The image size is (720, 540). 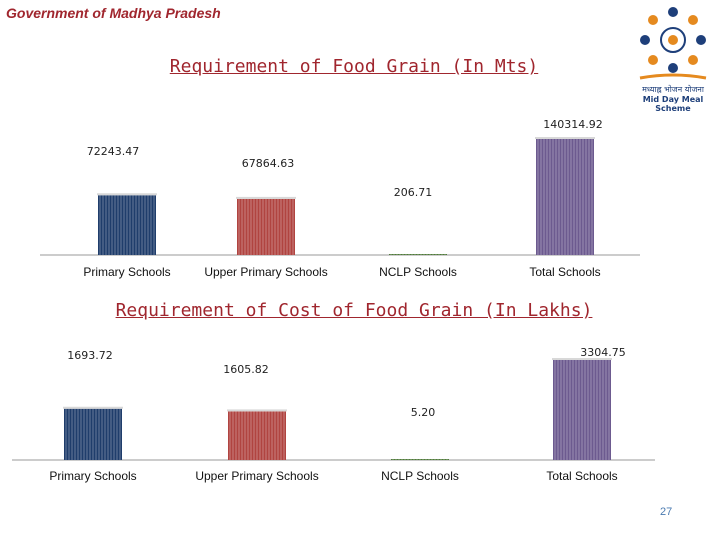 I want to click on value-label: 1605.82, so click(x=246, y=369).